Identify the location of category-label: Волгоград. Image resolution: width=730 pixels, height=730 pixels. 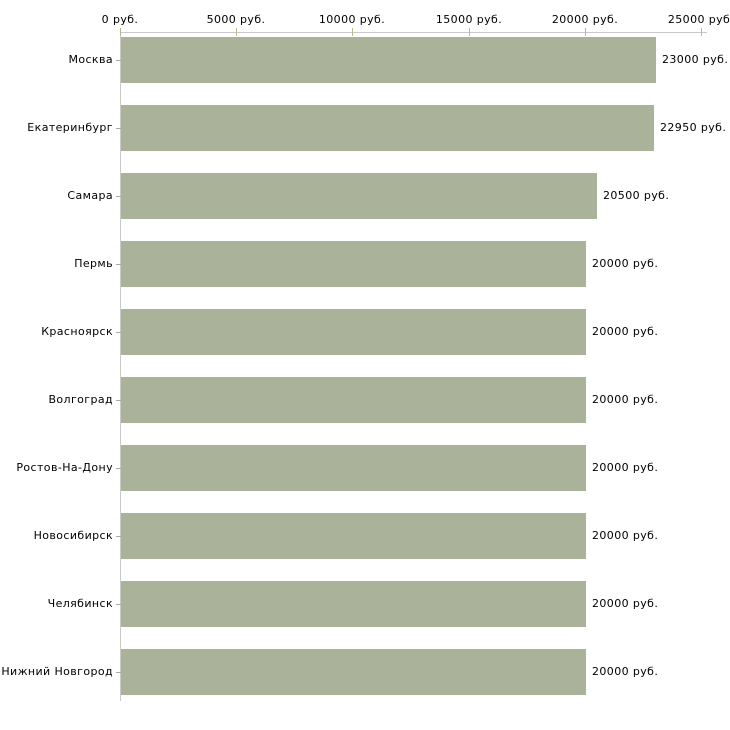
(80, 399).